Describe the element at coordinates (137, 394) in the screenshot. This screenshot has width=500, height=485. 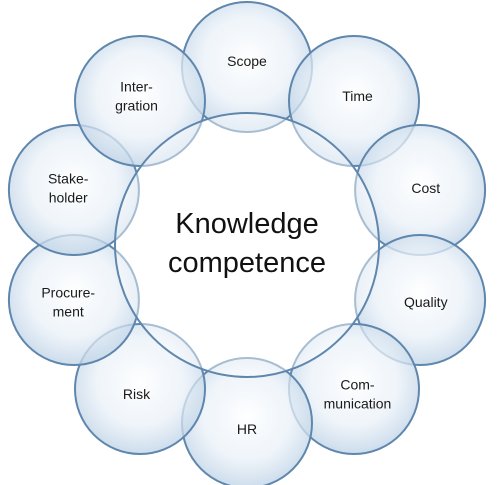
I see `label-risk-line-1: Risk` at that location.